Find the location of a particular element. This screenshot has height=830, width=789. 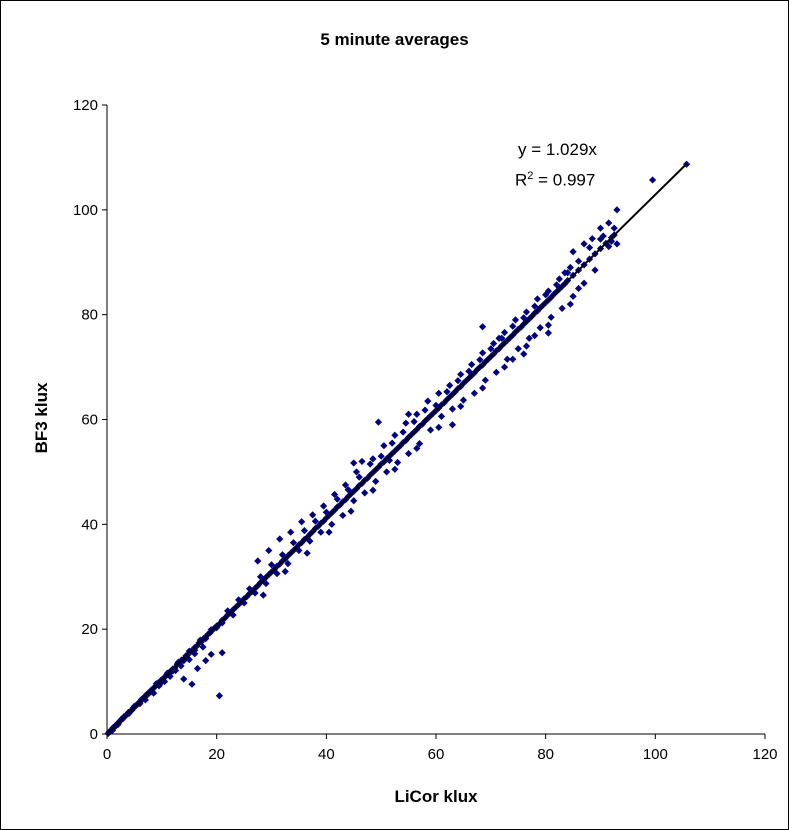

y-tick-label: 20 is located at coordinates (89, 629).